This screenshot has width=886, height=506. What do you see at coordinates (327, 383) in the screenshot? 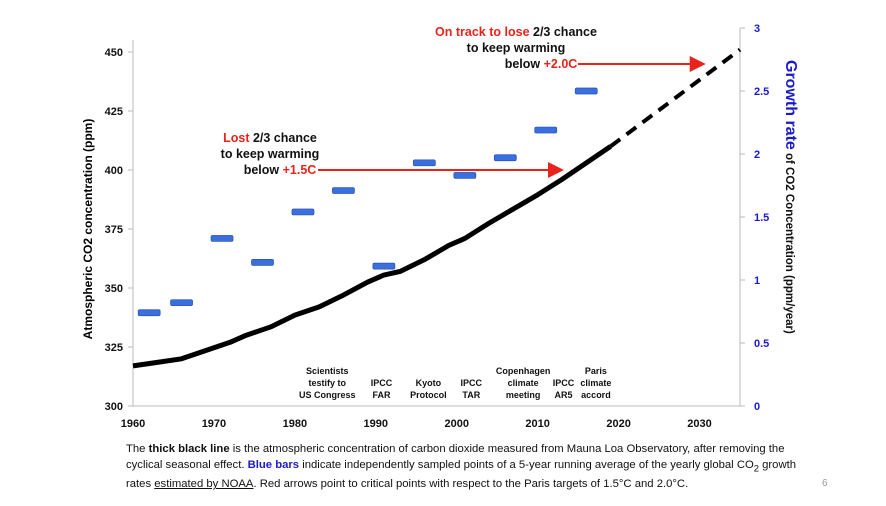
I see `event-label: testify to` at bounding box center [327, 383].